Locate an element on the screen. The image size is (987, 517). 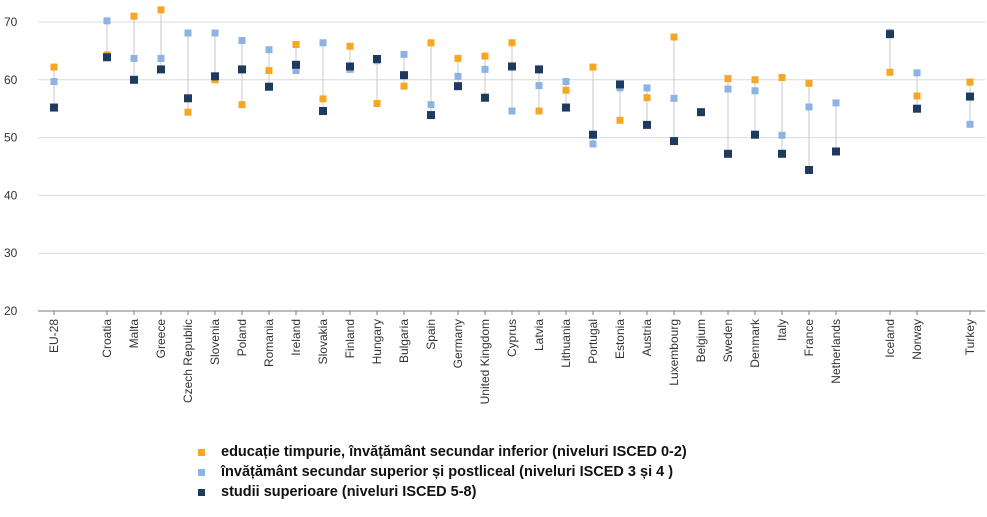
axes is located at coordinates (511, 312).